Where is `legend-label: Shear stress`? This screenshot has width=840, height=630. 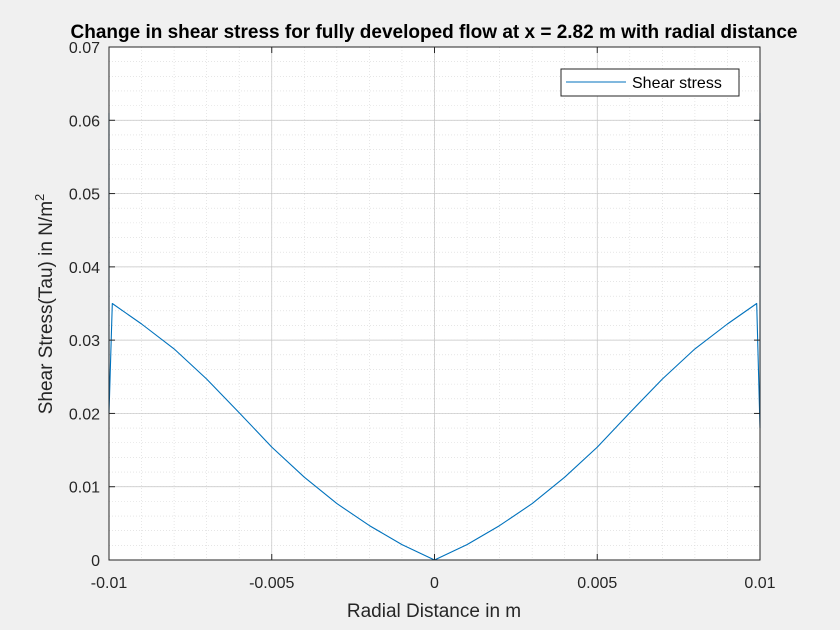
legend-label: Shear stress is located at coordinates (677, 83).